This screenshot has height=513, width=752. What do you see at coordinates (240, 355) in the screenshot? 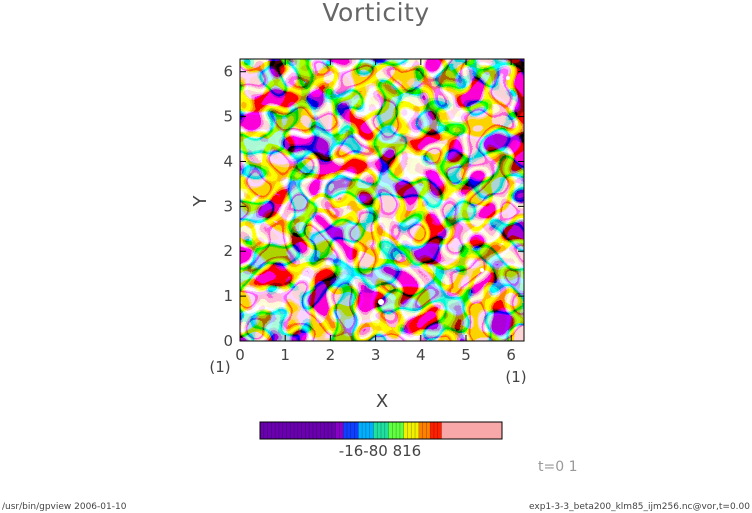
I see `x-tick-label: 0` at bounding box center [240, 355].